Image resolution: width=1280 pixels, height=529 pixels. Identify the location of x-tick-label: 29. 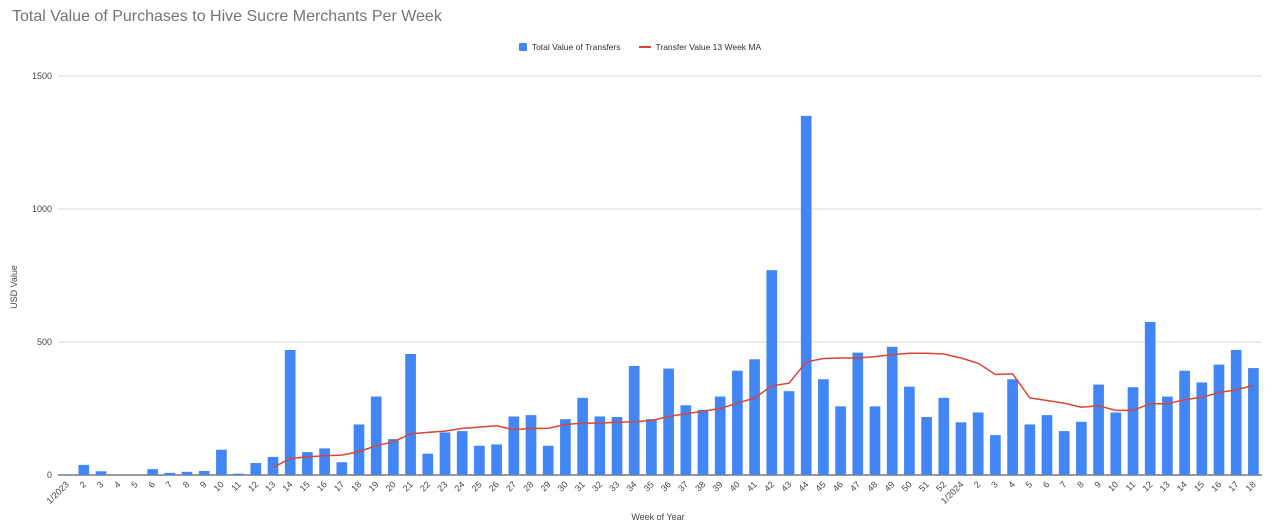
(545, 486).